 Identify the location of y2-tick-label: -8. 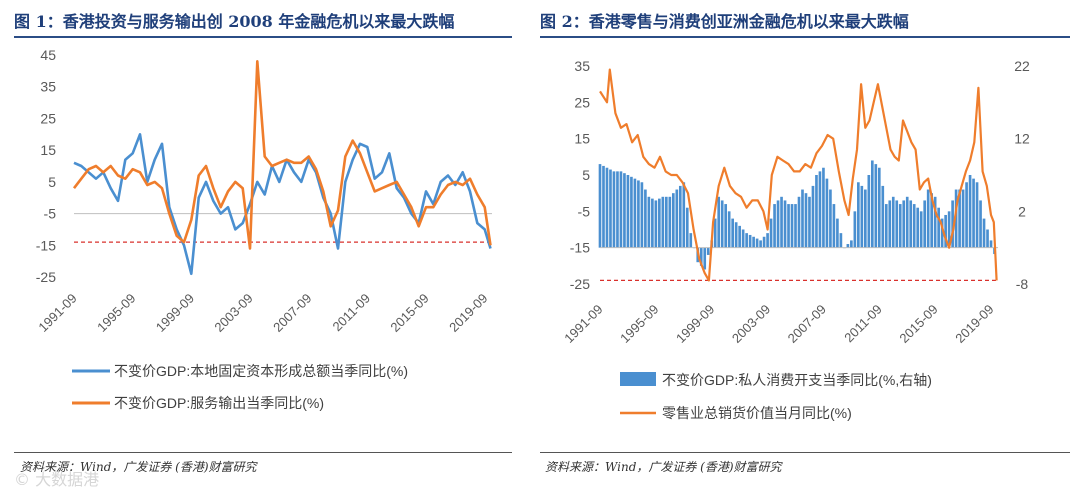
(1022, 284).